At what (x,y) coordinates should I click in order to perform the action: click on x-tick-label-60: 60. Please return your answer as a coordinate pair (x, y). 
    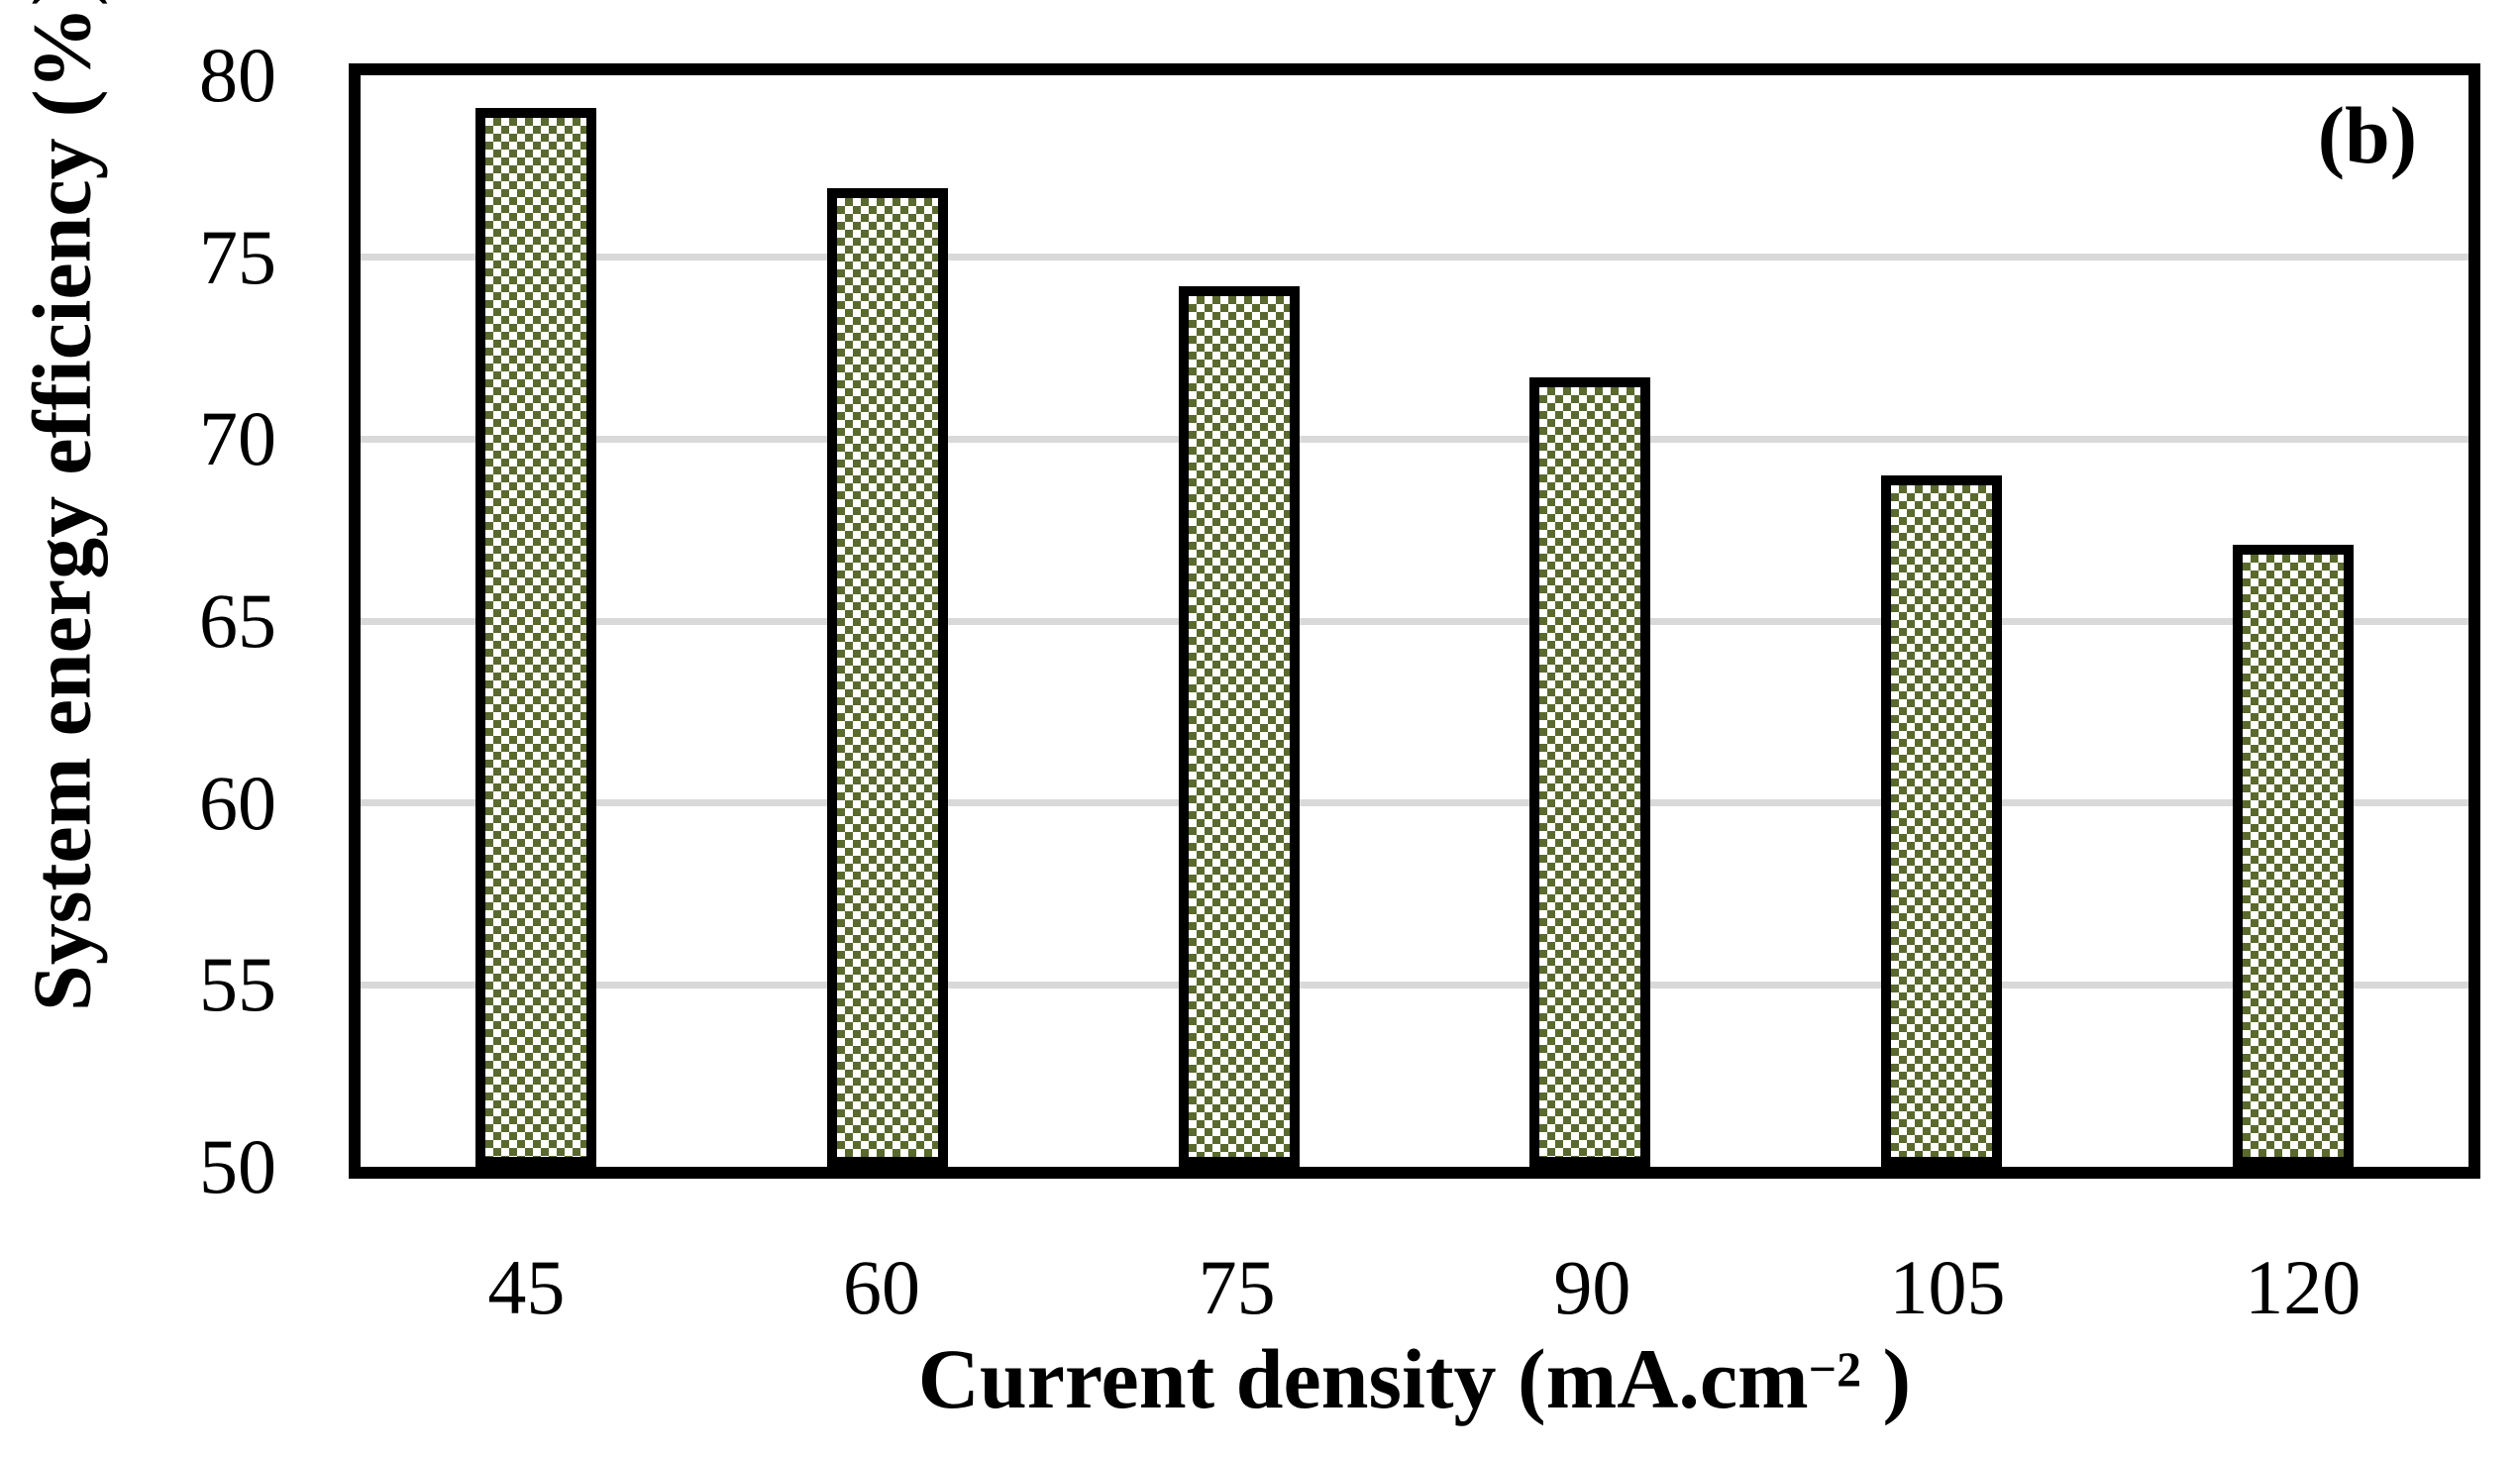
    Looking at the image, I should click on (881, 1287).